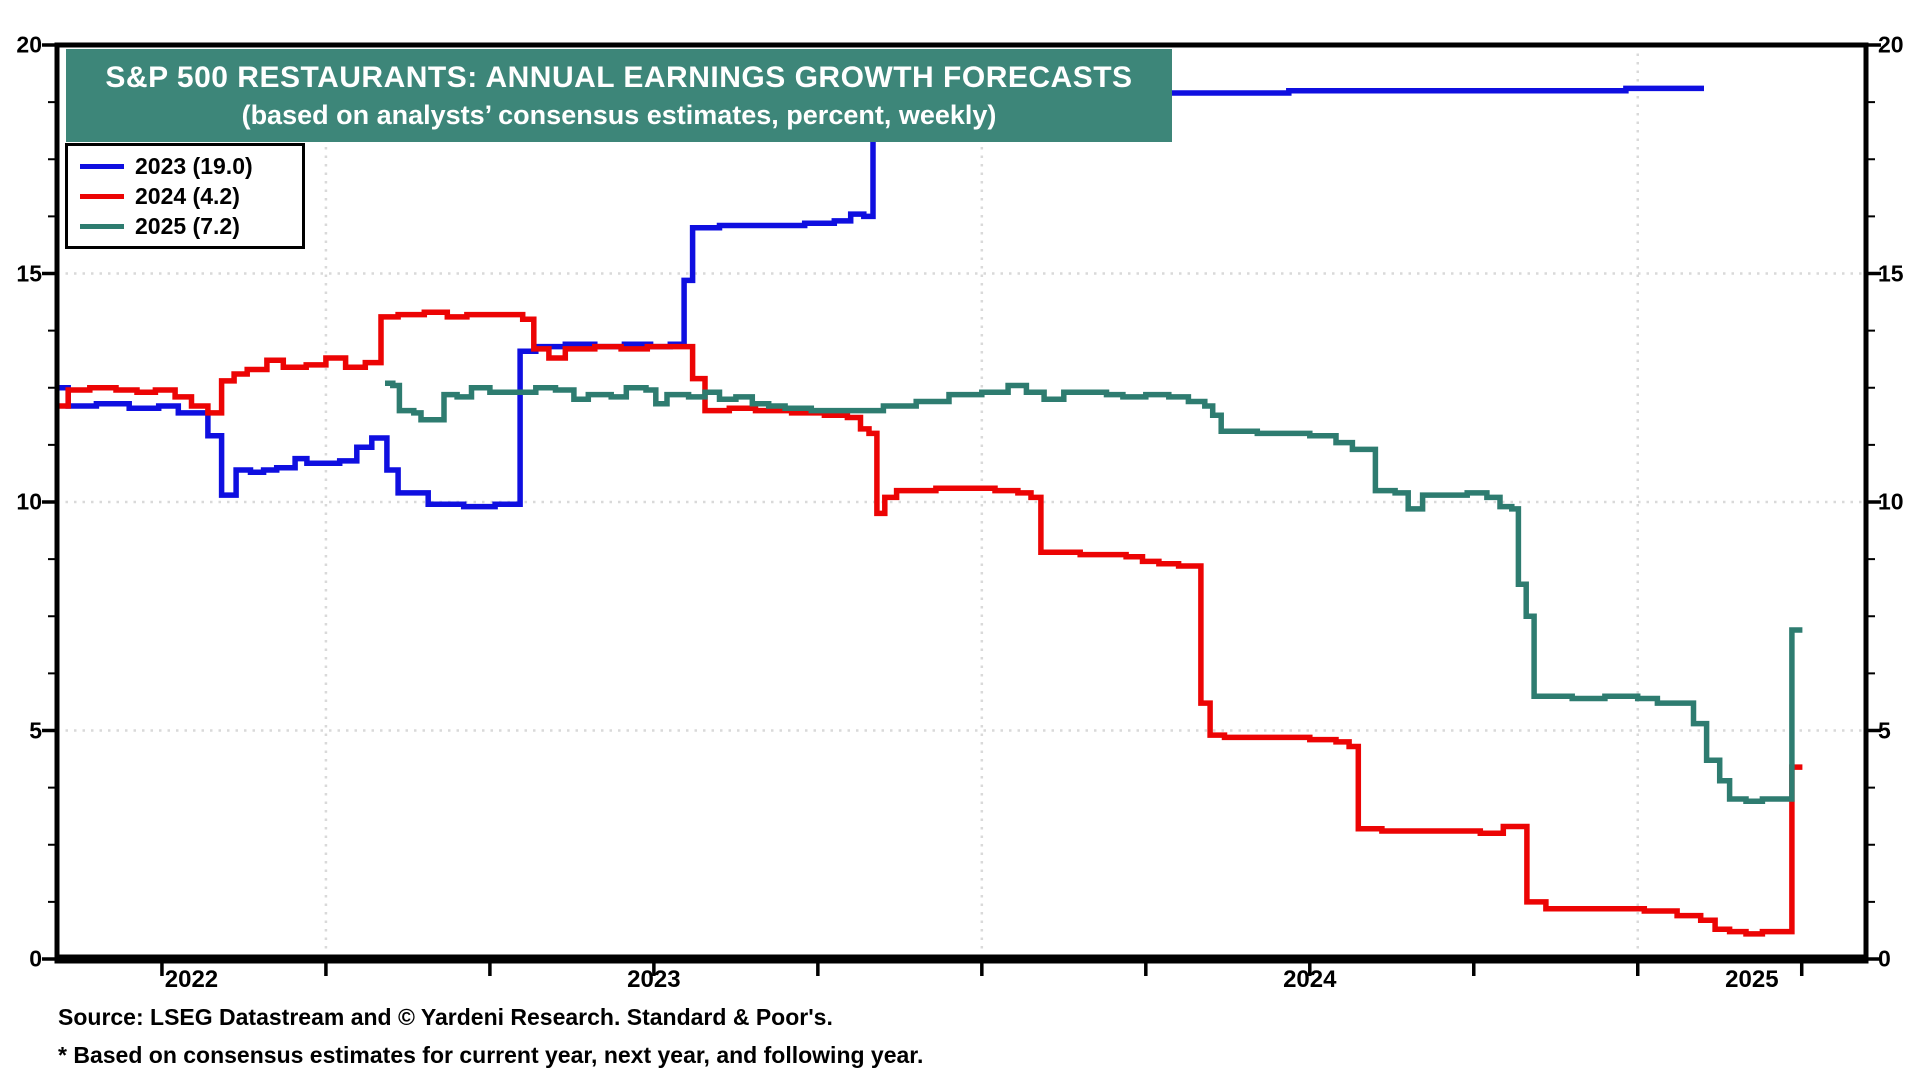  What do you see at coordinates (1752, 979) in the screenshot?
I see `x-tick-label-2025: 2025` at bounding box center [1752, 979].